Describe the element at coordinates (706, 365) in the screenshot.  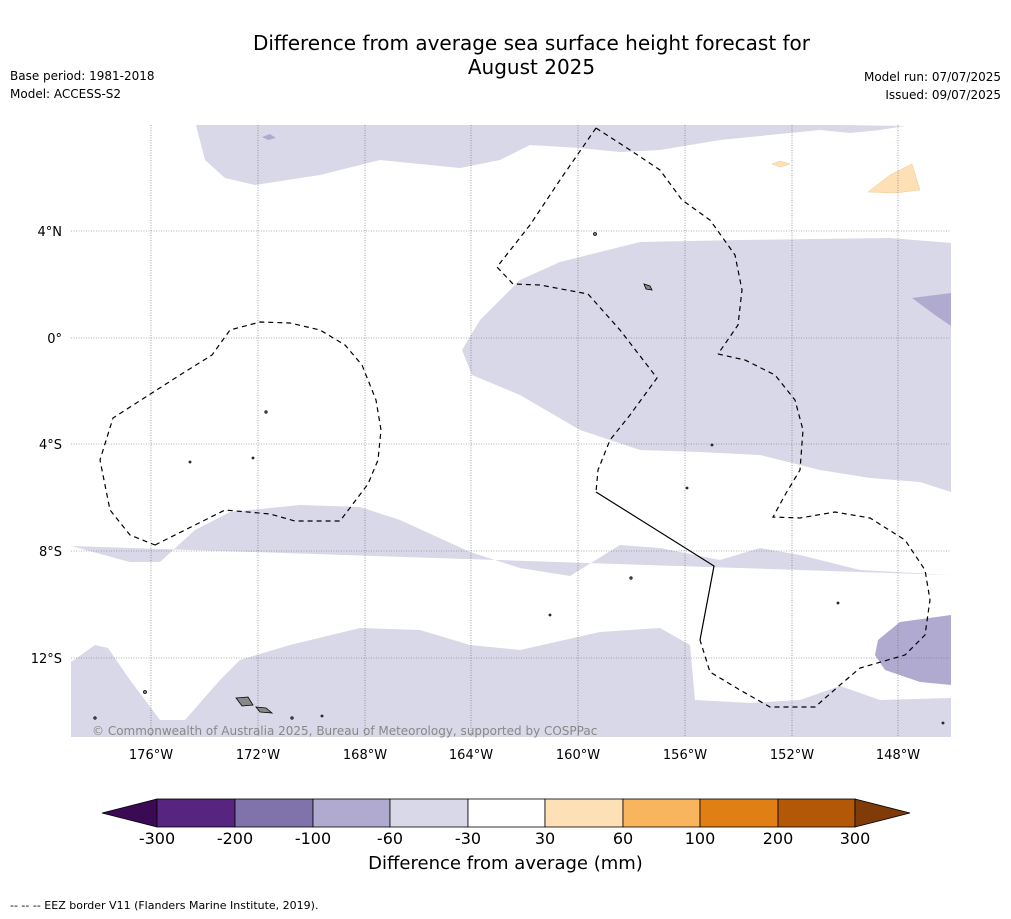
I see `anomaly-region-central` at that location.